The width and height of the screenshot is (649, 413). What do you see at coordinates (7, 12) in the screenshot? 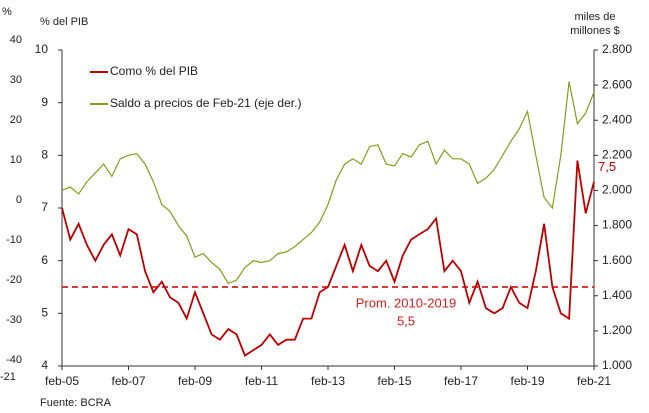
I see `fragment-unit: %` at bounding box center [7, 12].